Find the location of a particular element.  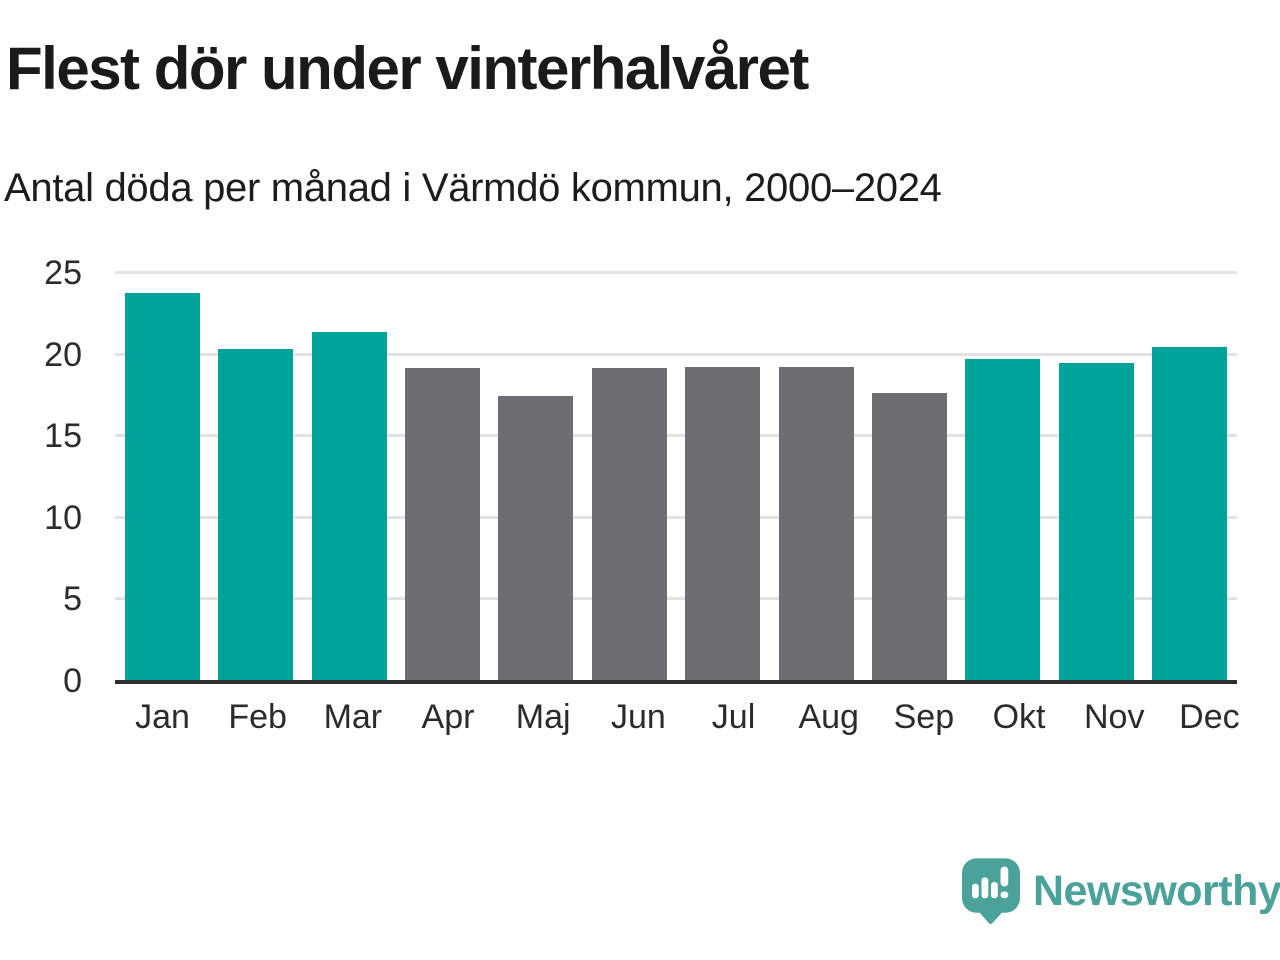

x-tick-label-sep: Sep is located at coordinates (924, 717).